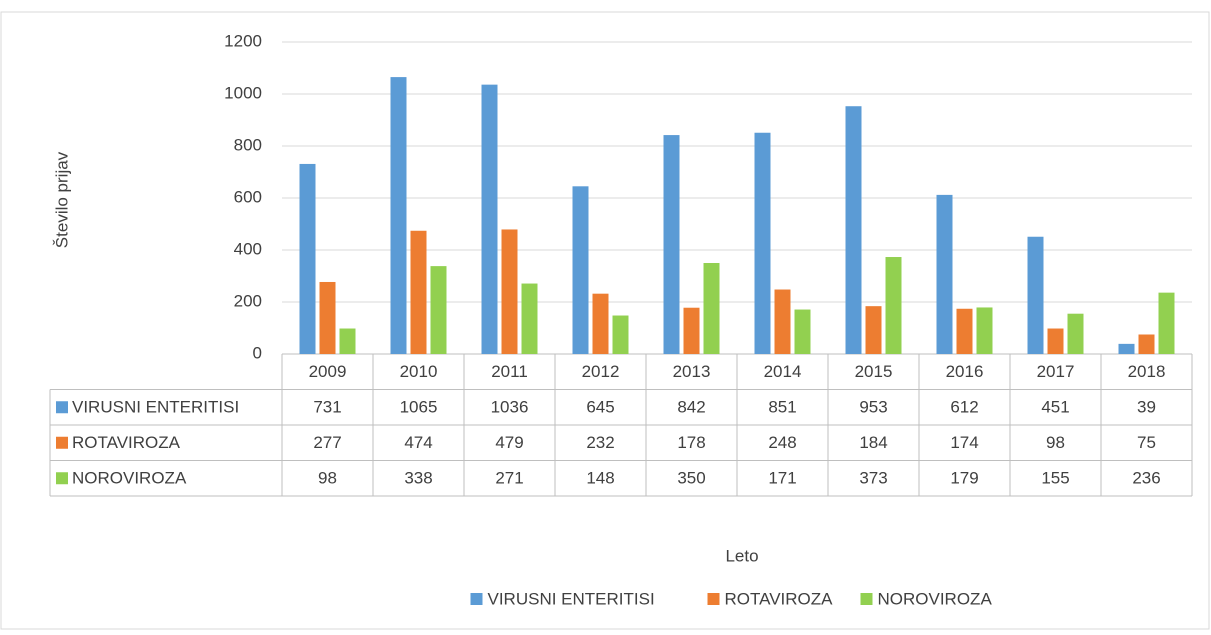 Image resolution: width=1211 pixels, height=635 pixels. What do you see at coordinates (327, 442) in the screenshot?
I see `table-value: 277` at bounding box center [327, 442].